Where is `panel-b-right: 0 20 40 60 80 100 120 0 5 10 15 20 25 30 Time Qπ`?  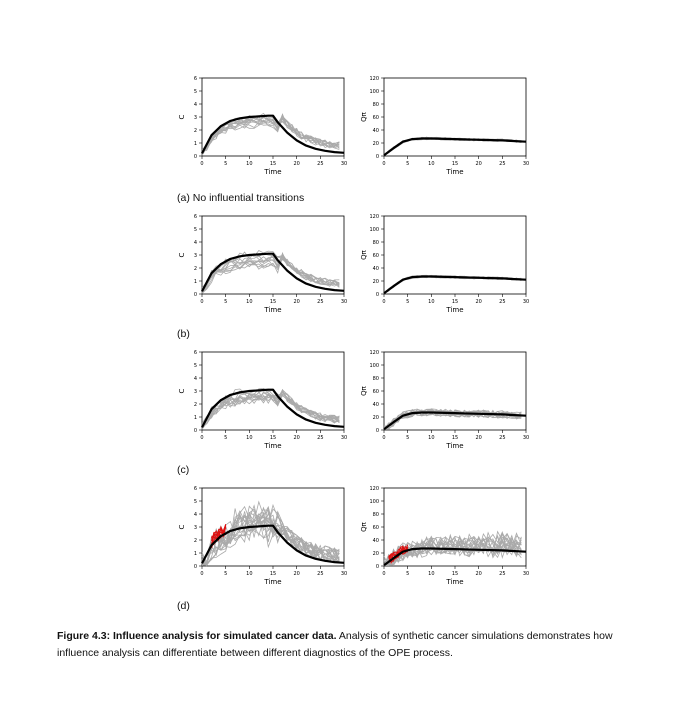
panel-b-right: 0 20 40 60 80 100 120 0 5 10 15 20 25 30 Time Qπ is located at coordinates (447, 265).